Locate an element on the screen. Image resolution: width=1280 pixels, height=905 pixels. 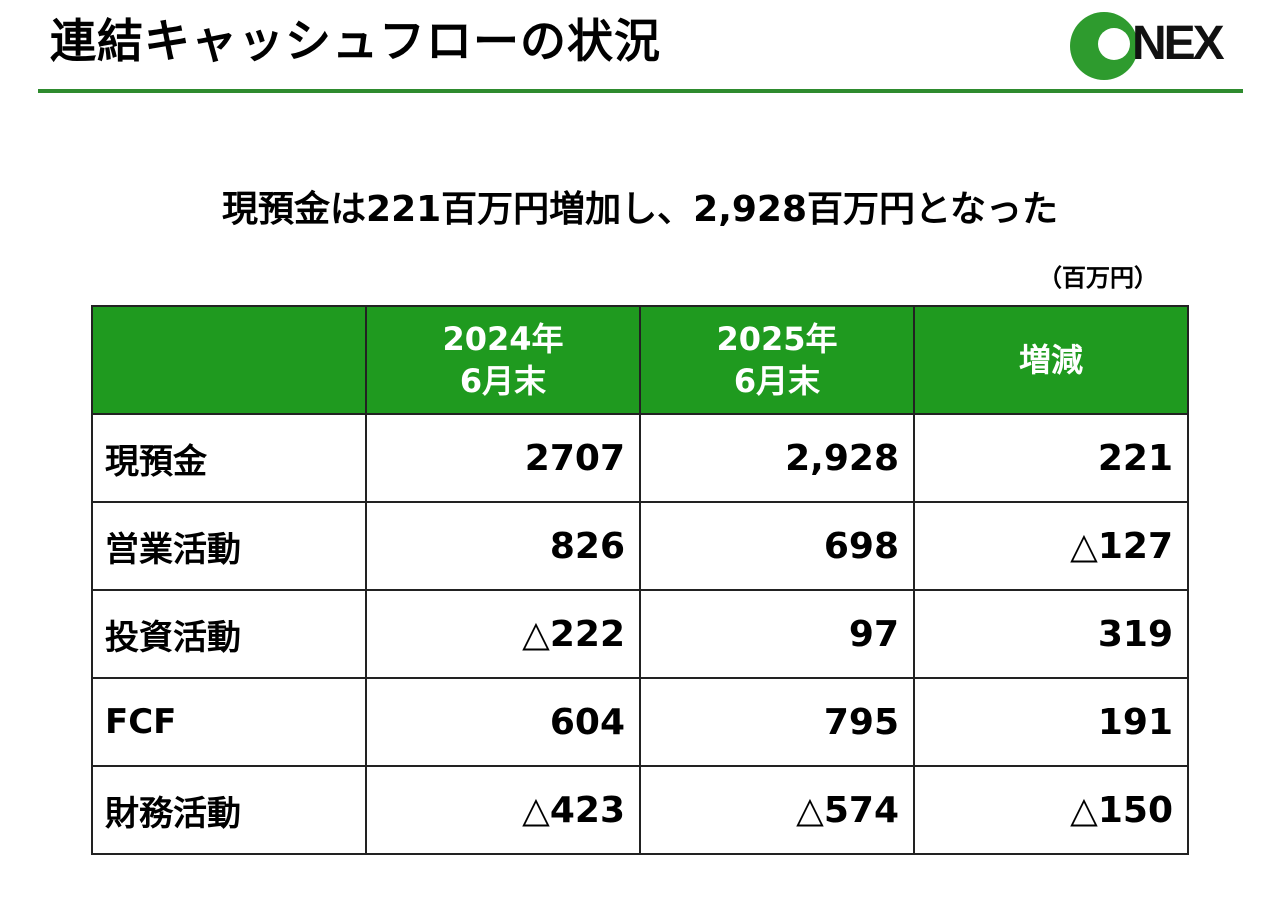
cell-2025: 2,928 is located at coordinates (777, 458).